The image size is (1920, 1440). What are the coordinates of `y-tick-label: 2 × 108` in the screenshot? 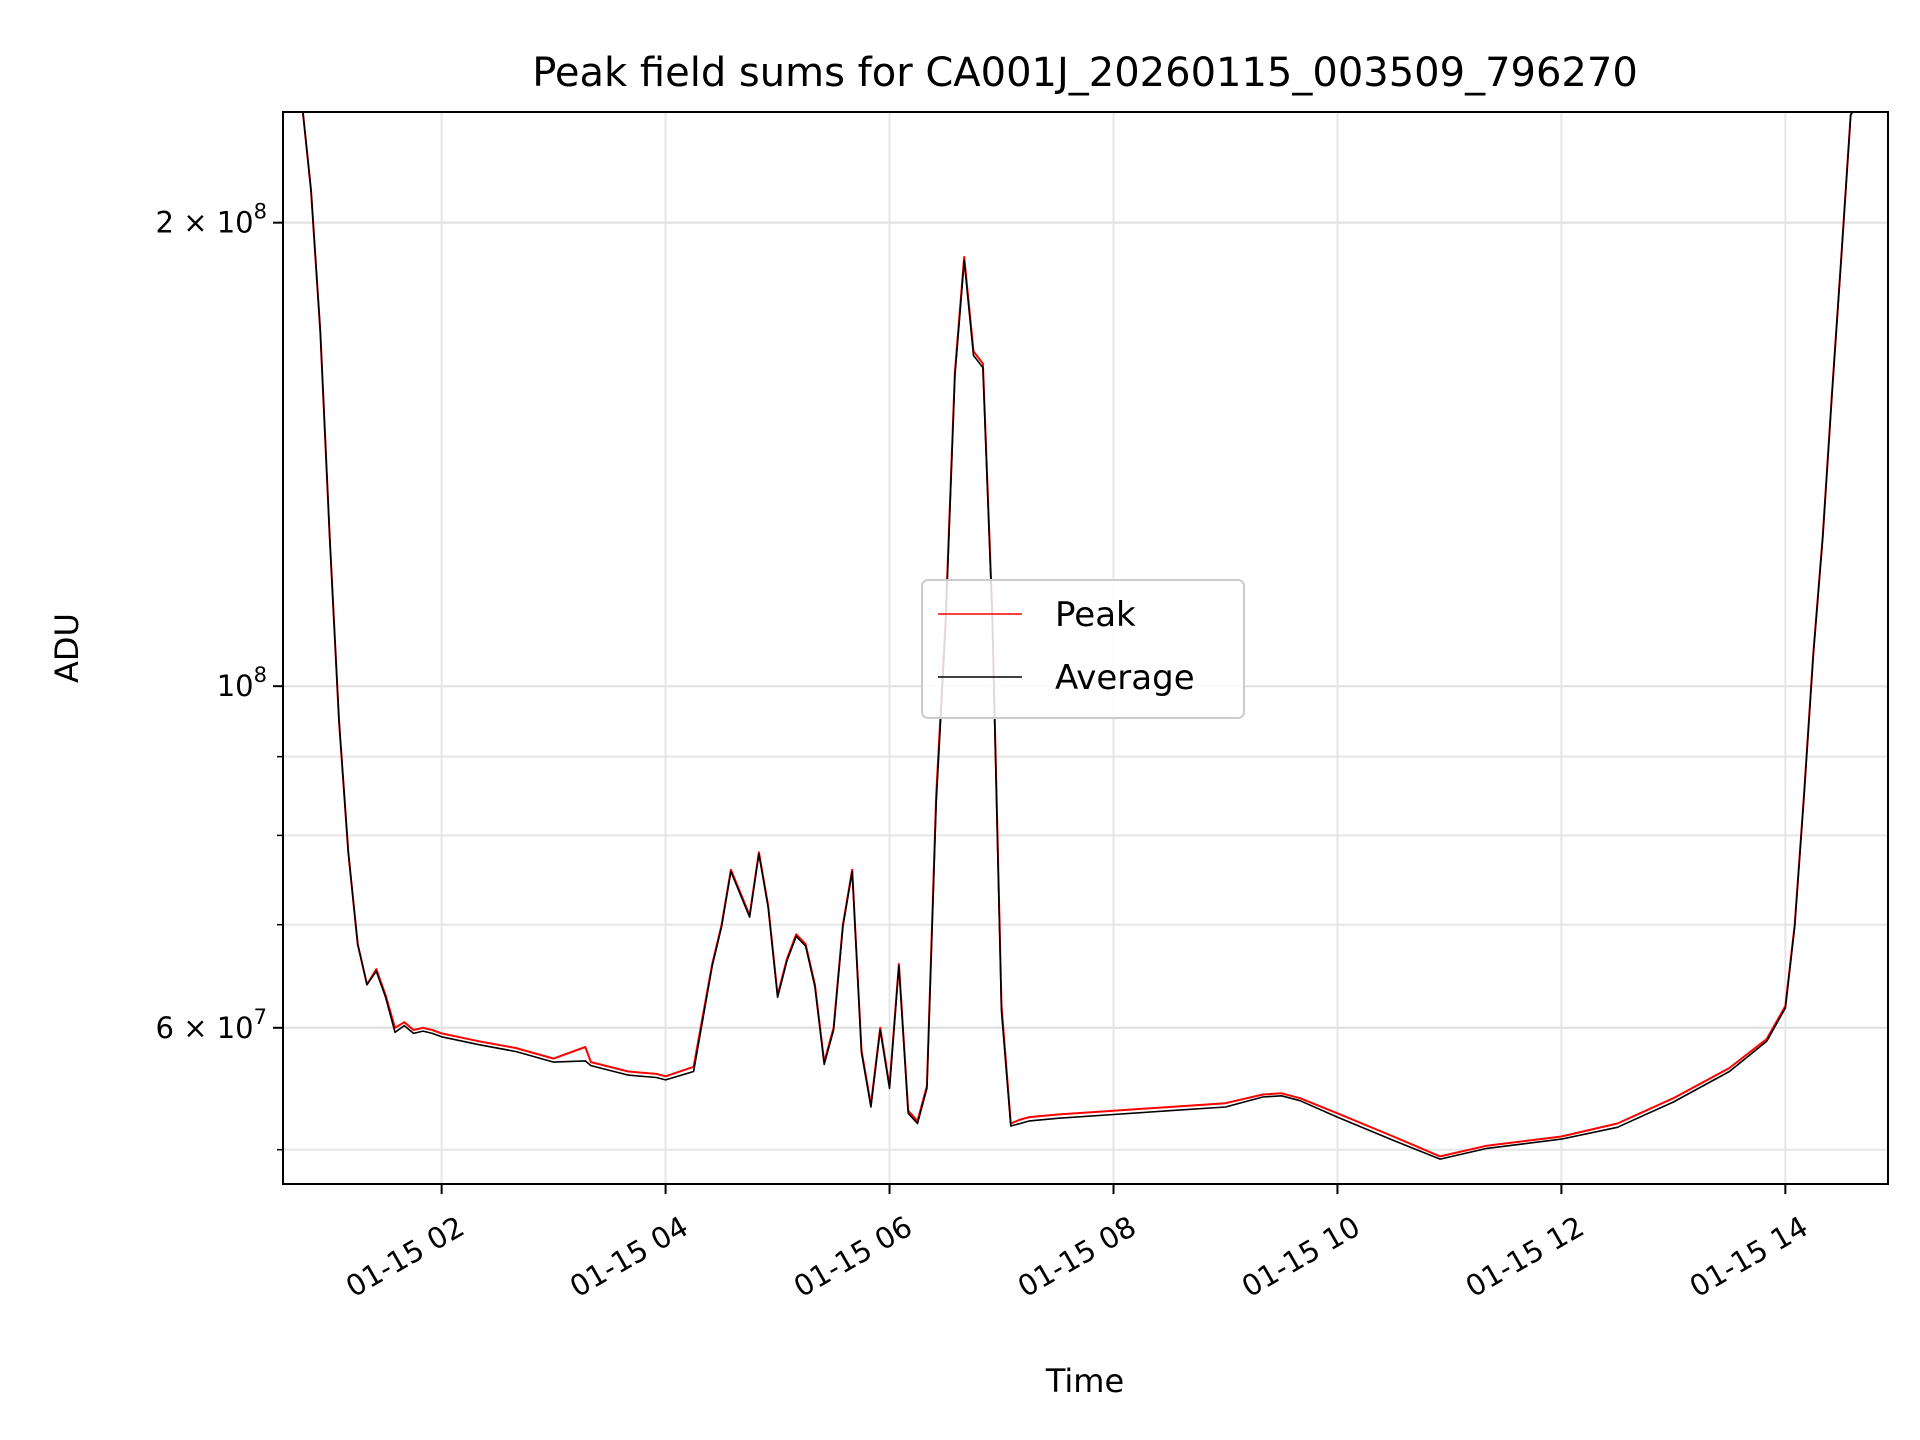 It's located at (211, 220).